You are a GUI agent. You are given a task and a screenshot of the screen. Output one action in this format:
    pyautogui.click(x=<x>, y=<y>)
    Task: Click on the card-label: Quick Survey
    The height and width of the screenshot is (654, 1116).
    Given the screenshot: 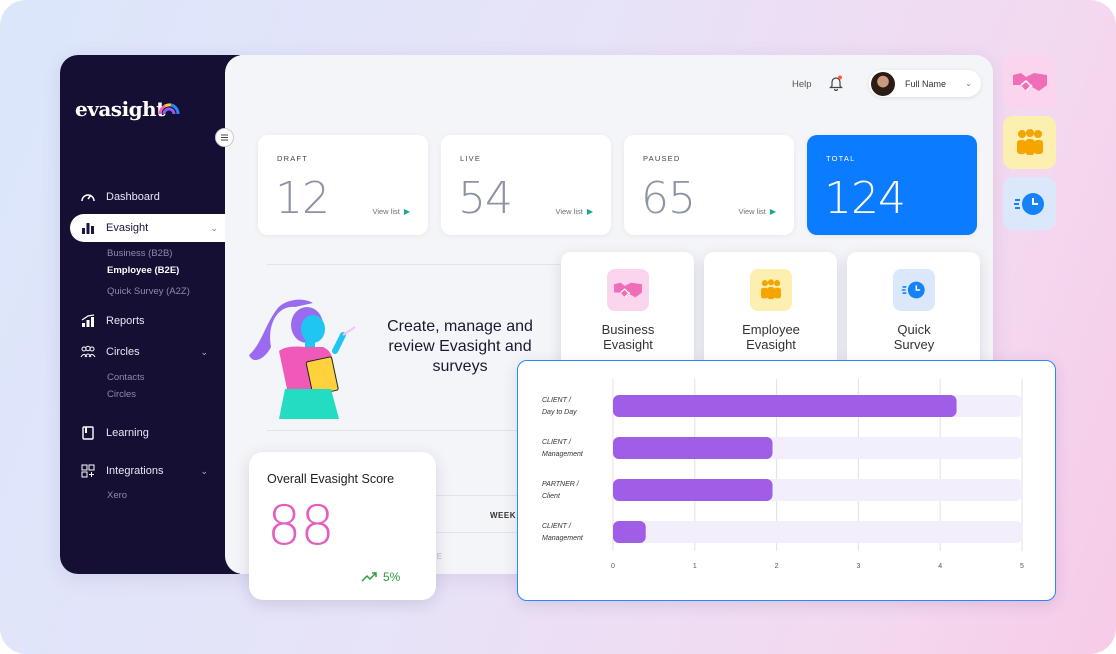 What is the action you would take?
    pyautogui.click(x=914, y=337)
    